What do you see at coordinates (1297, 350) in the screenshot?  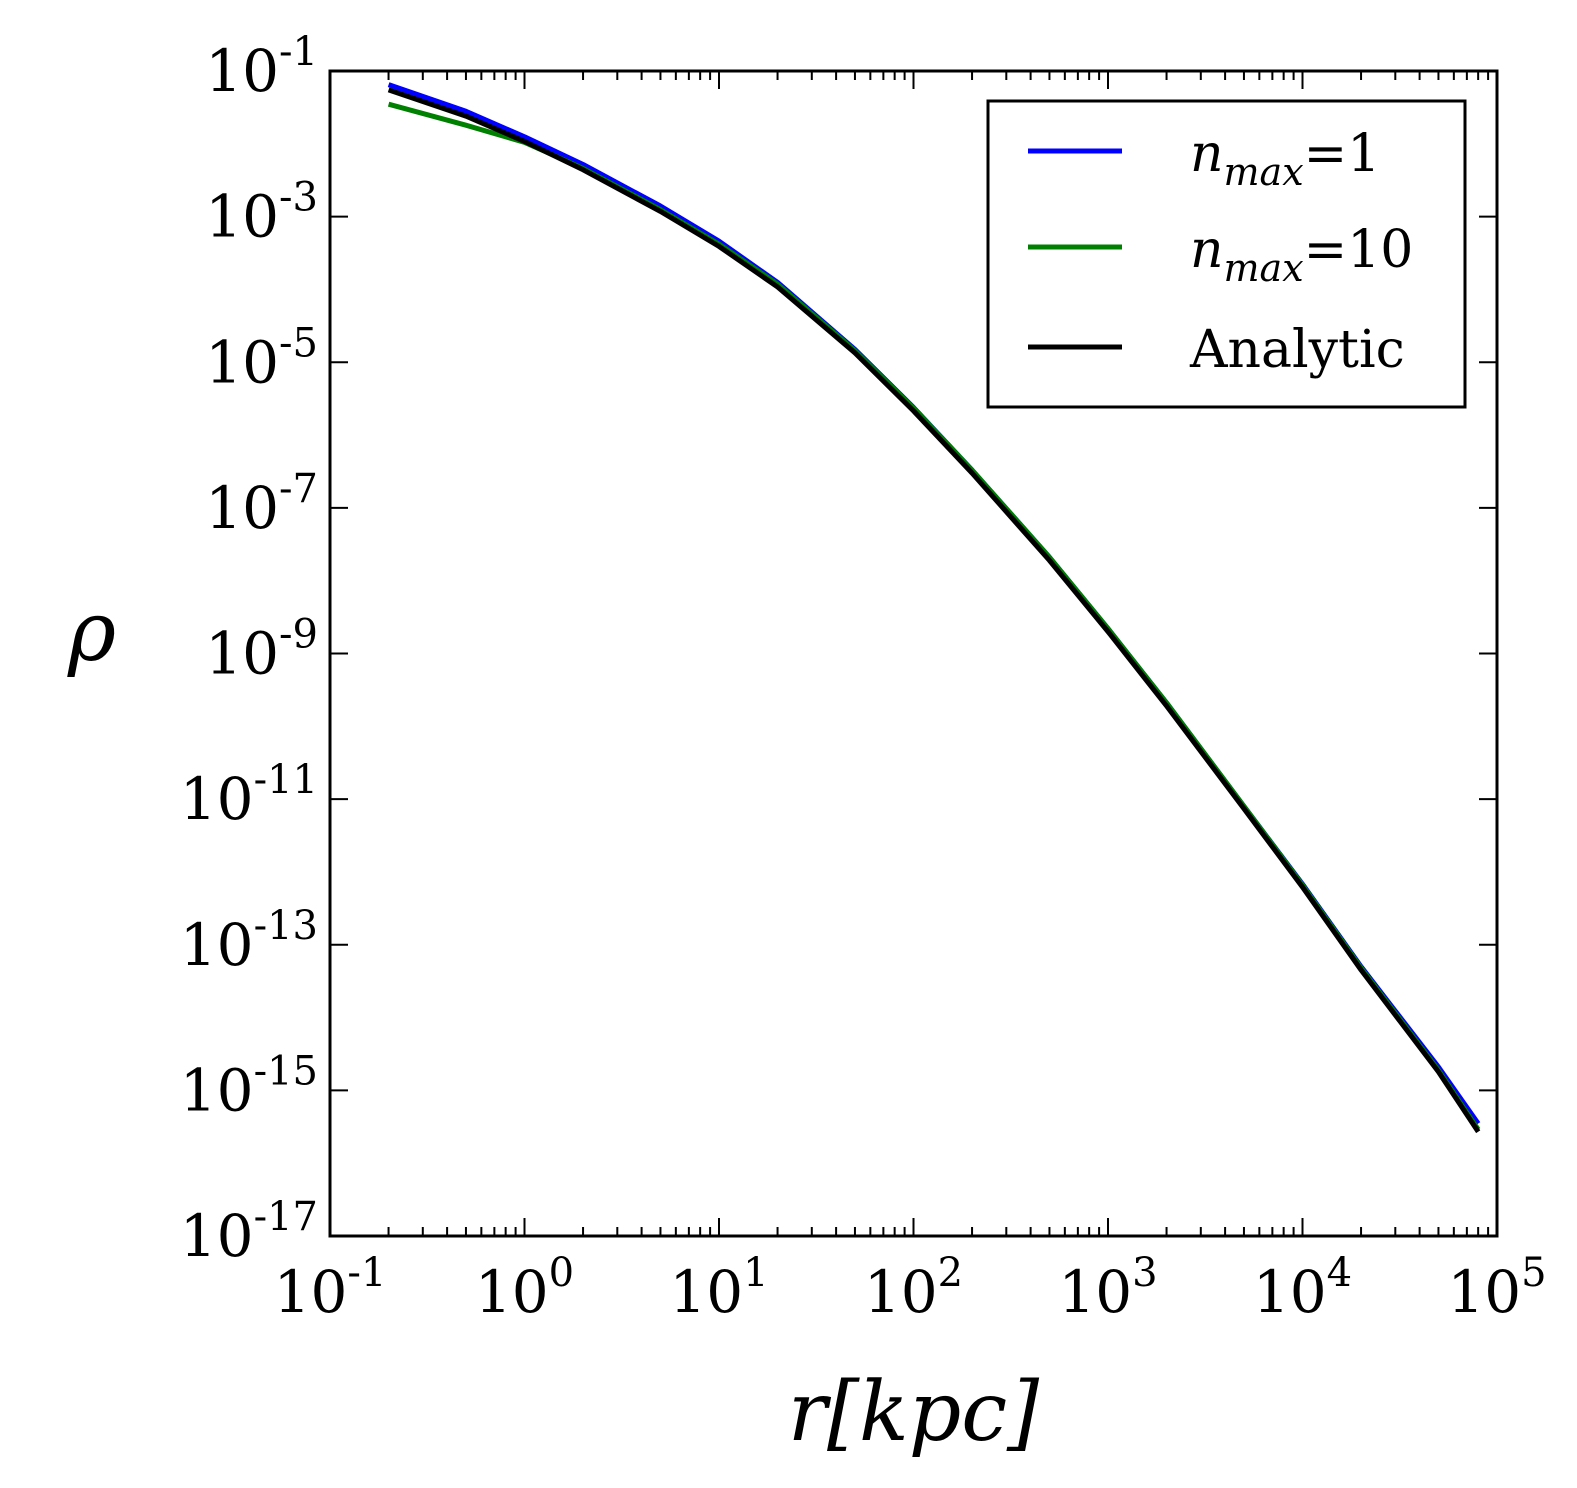 I see `legend-label-2: Analytic` at bounding box center [1297, 350].